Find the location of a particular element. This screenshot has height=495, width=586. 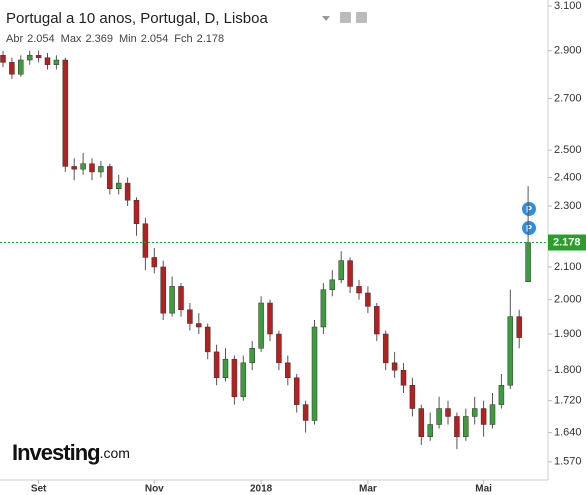

last-price-box is located at coordinates (567, 242).